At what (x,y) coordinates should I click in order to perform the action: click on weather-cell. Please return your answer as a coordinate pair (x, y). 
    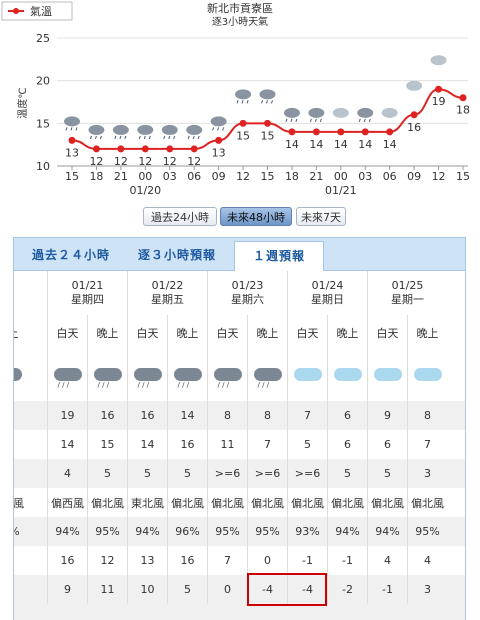
    Looking at the image, I should click on (427, 376).